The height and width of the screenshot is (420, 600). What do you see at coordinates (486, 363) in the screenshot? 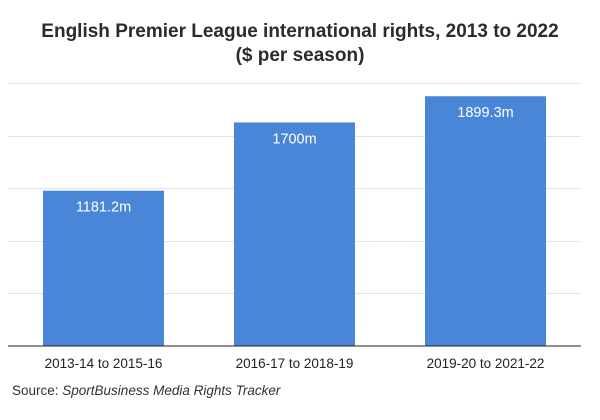
I see `x-tick-label: 2019-20 to 2021-22` at bounding box center [486, 363].